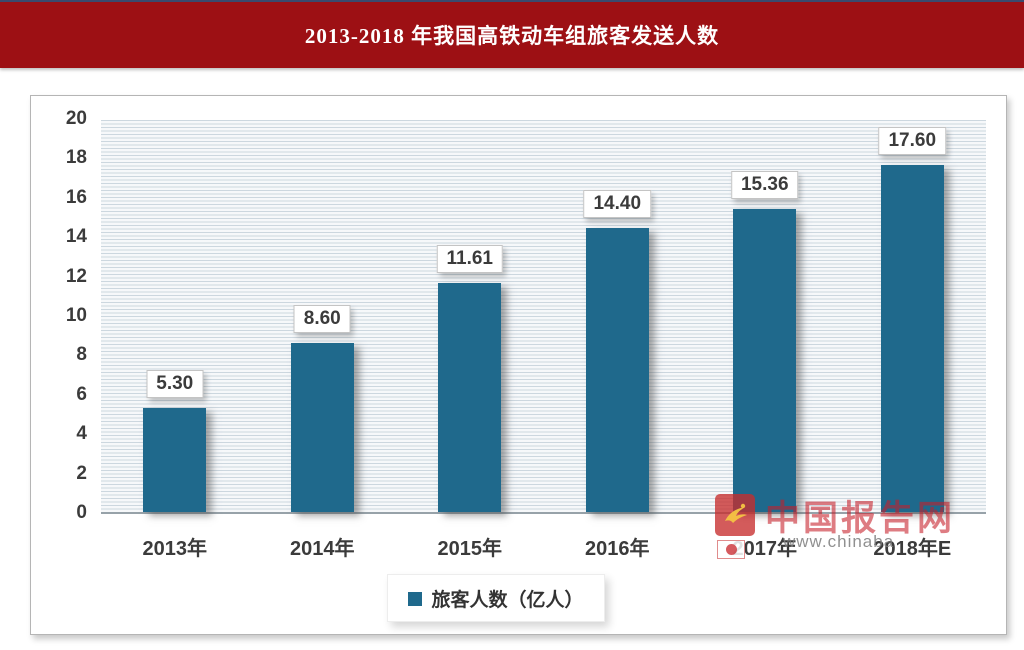 This screenshot has width=1024, height=650. Describe the element at coordinates (912, 338) in the screenshot. I see `bar-2018年E` at that location.